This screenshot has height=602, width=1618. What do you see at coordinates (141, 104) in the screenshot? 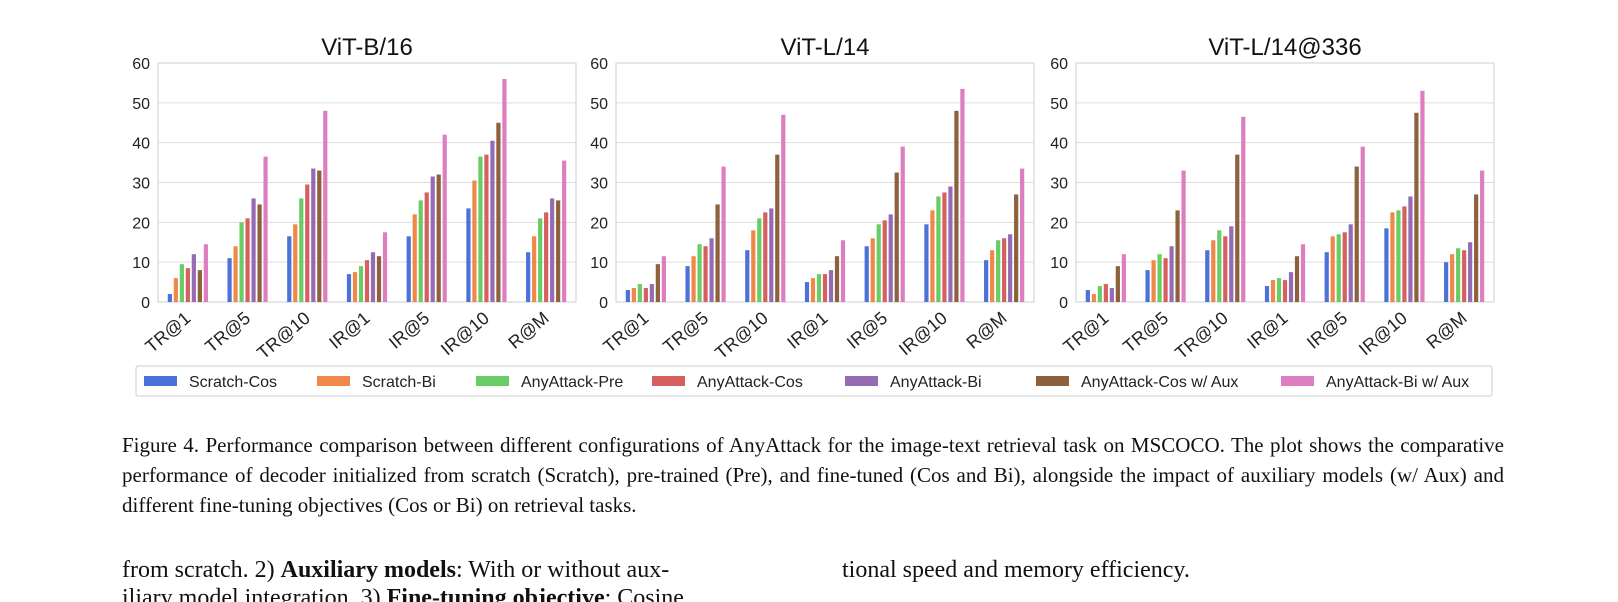
I see `y-tick-label: 50` at bounding box center [141, 104].